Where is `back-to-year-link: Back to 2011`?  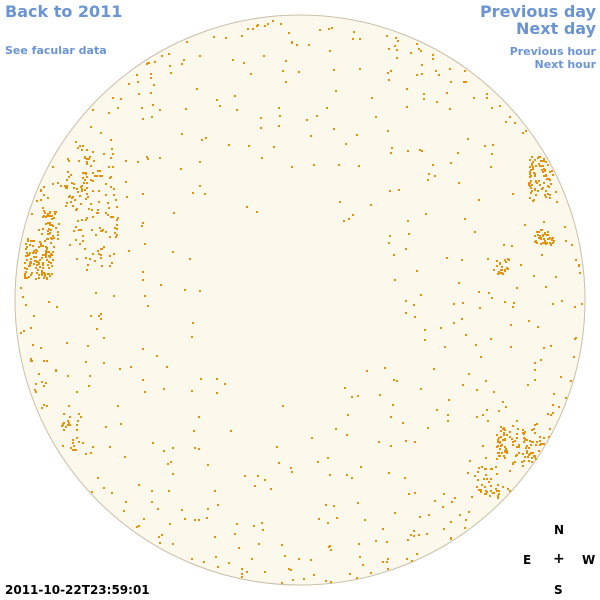 back-to-year-link: Back to 2011 is located at coordinates (64, 11).